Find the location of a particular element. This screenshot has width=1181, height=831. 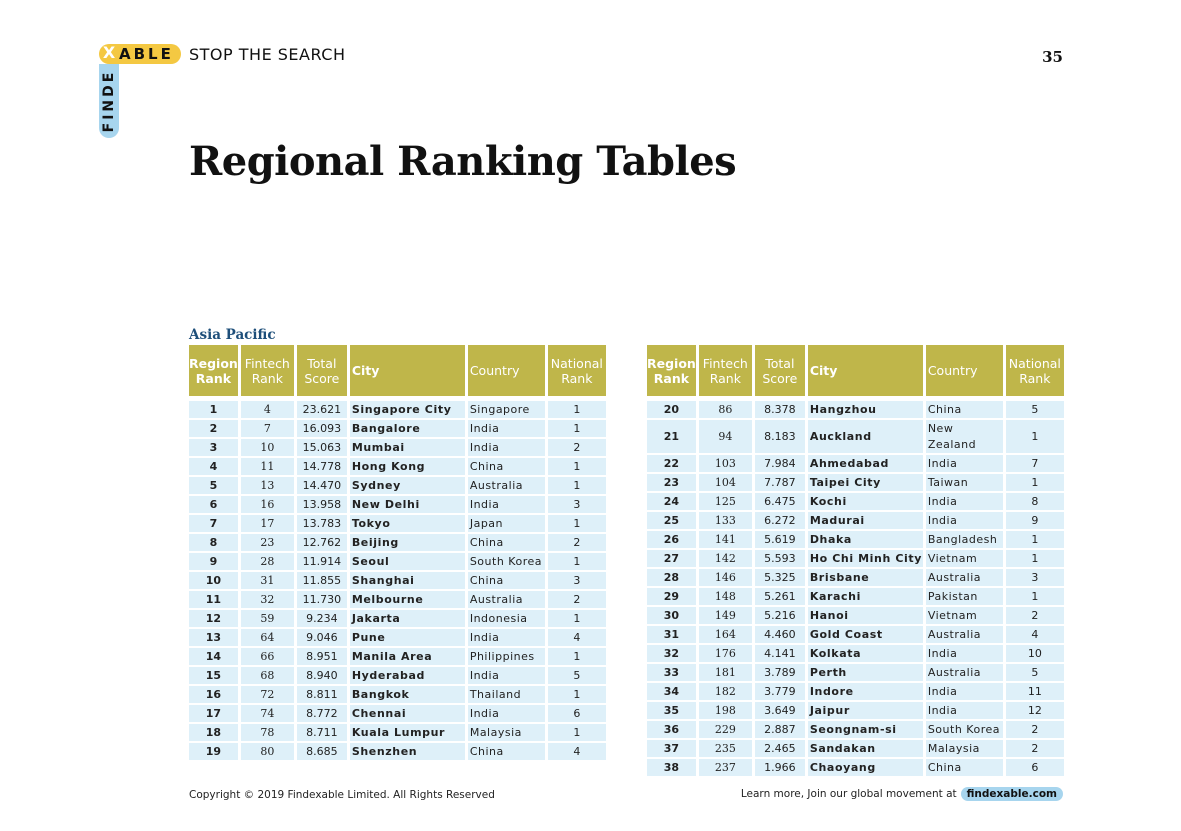

region-rank-cell: 23 is located at coordinates (671, 483).